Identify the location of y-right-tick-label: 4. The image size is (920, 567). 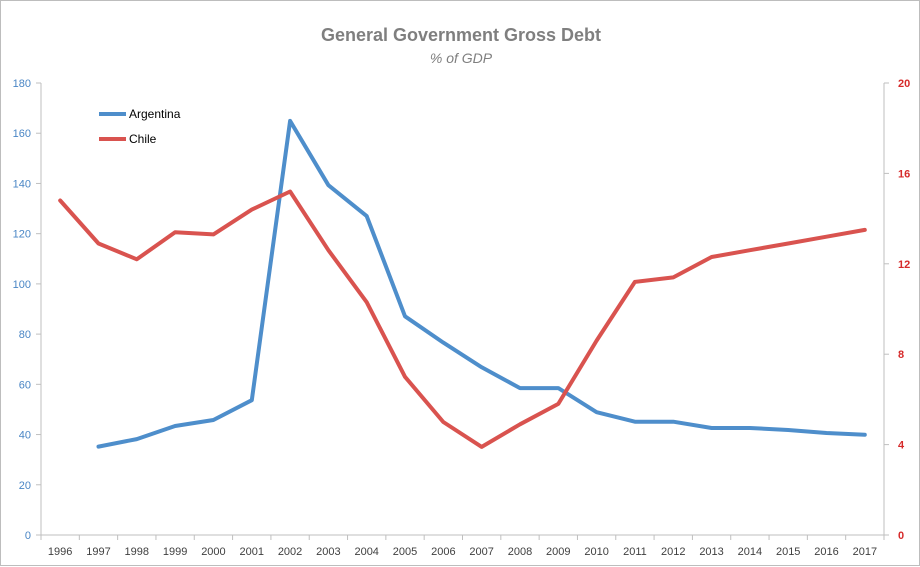
(901, 446).